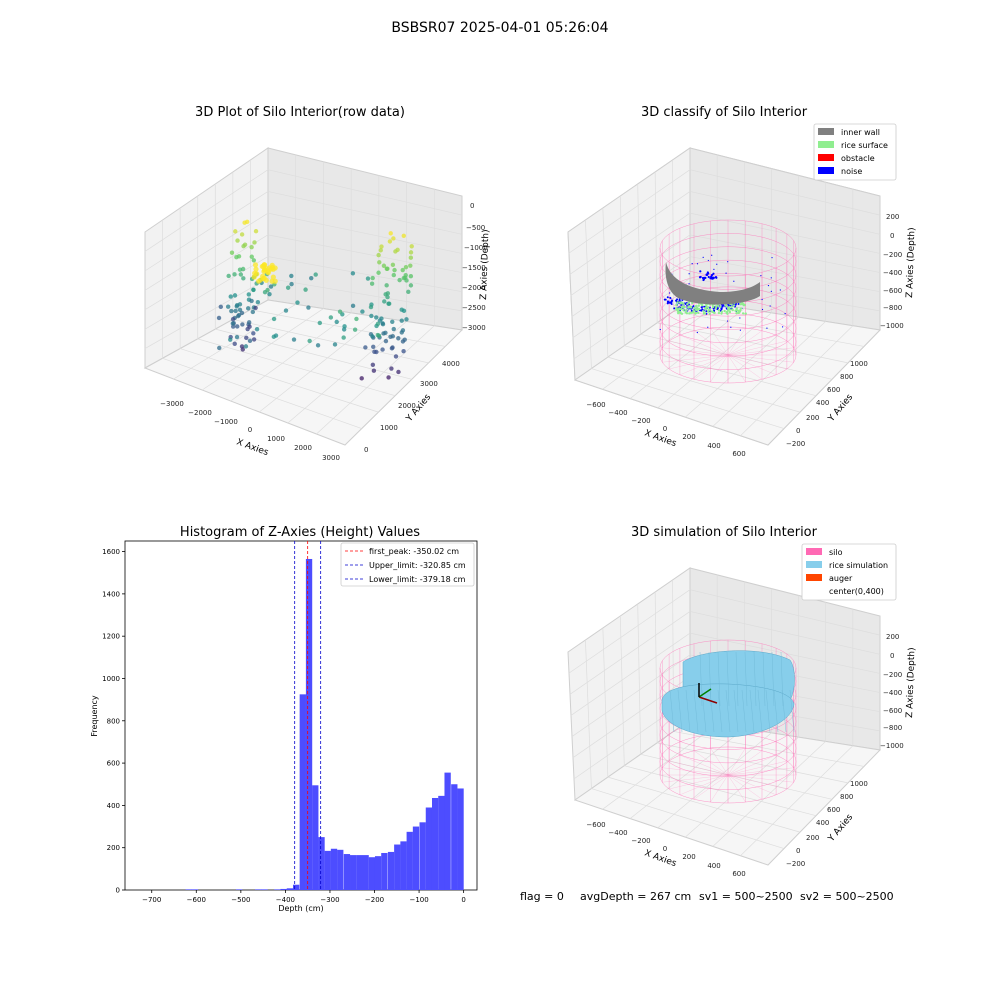  Describe the element at coordinates (640, 421) in the screenshot. I see `x-tick: −200` at that location.